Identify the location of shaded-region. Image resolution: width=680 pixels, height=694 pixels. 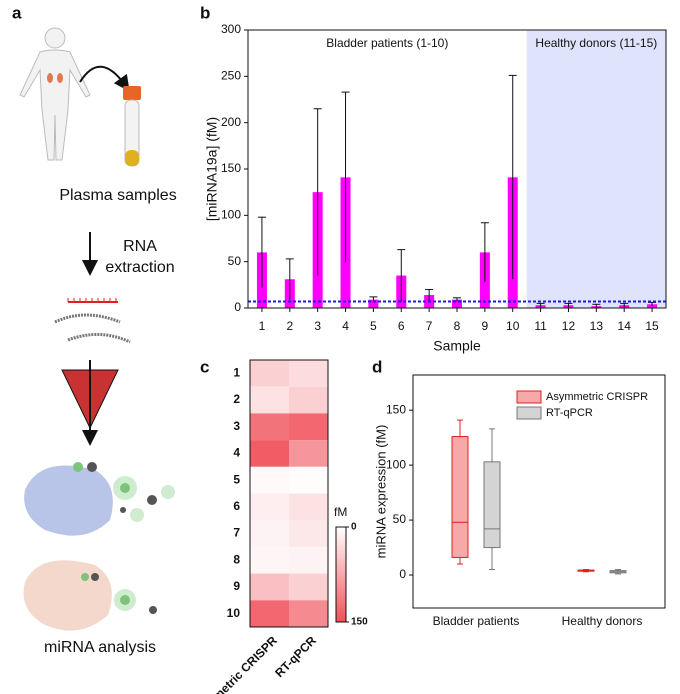
(596, 169).